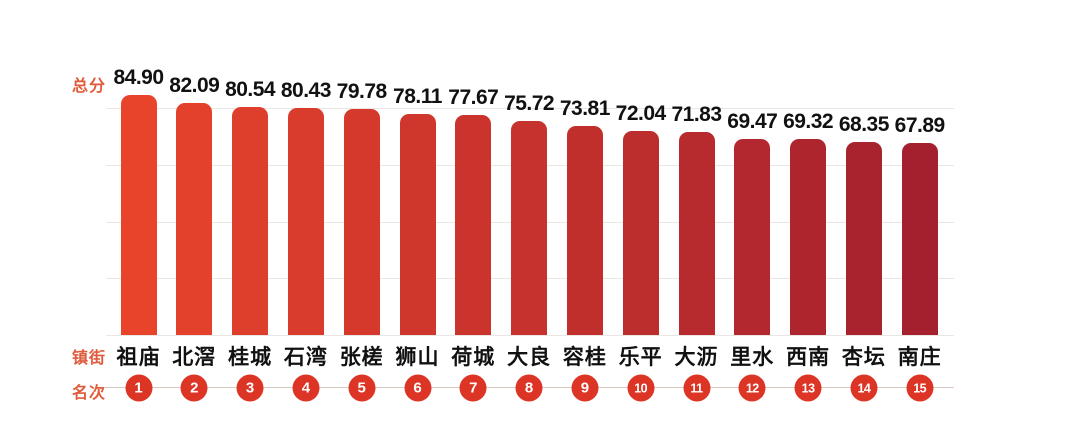 This screenshot has height=436, width=1080. I want to click on bar-桂城, so click(250, 221).